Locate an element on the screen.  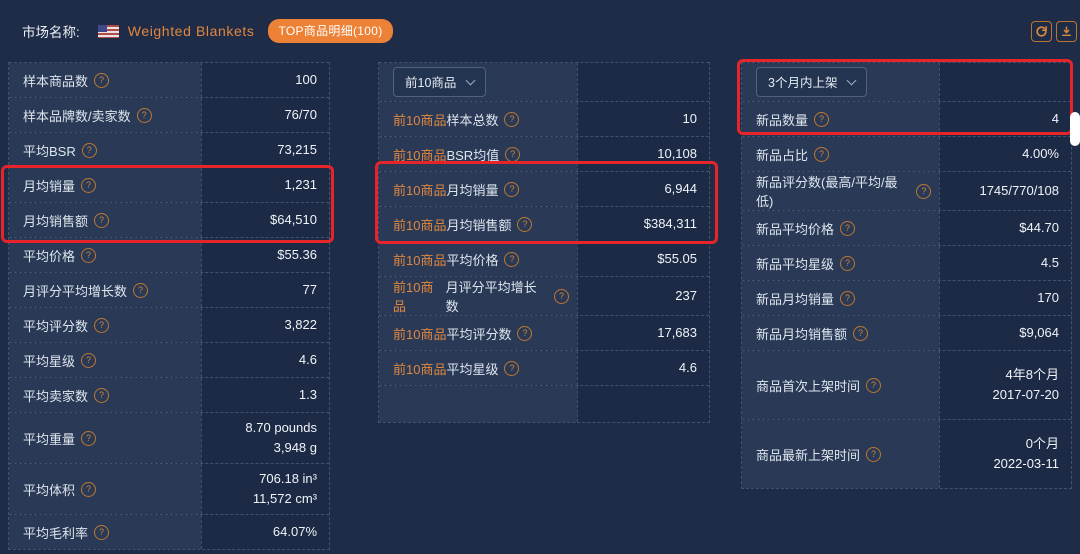
table-row: 新品平均星级 4.5 is located at coordinates (906, 262).